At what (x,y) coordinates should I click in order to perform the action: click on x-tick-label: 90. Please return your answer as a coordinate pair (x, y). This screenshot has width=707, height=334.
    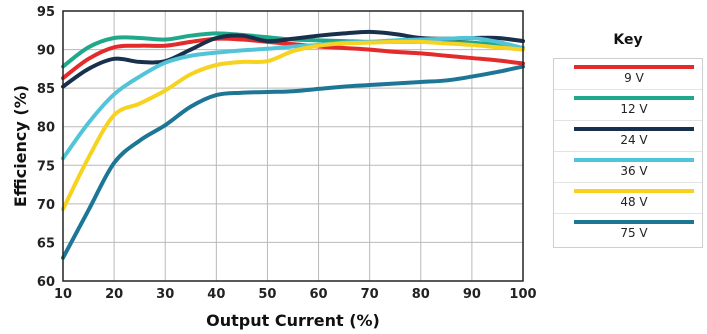
    Looking at the image, I should click on (472, 294).